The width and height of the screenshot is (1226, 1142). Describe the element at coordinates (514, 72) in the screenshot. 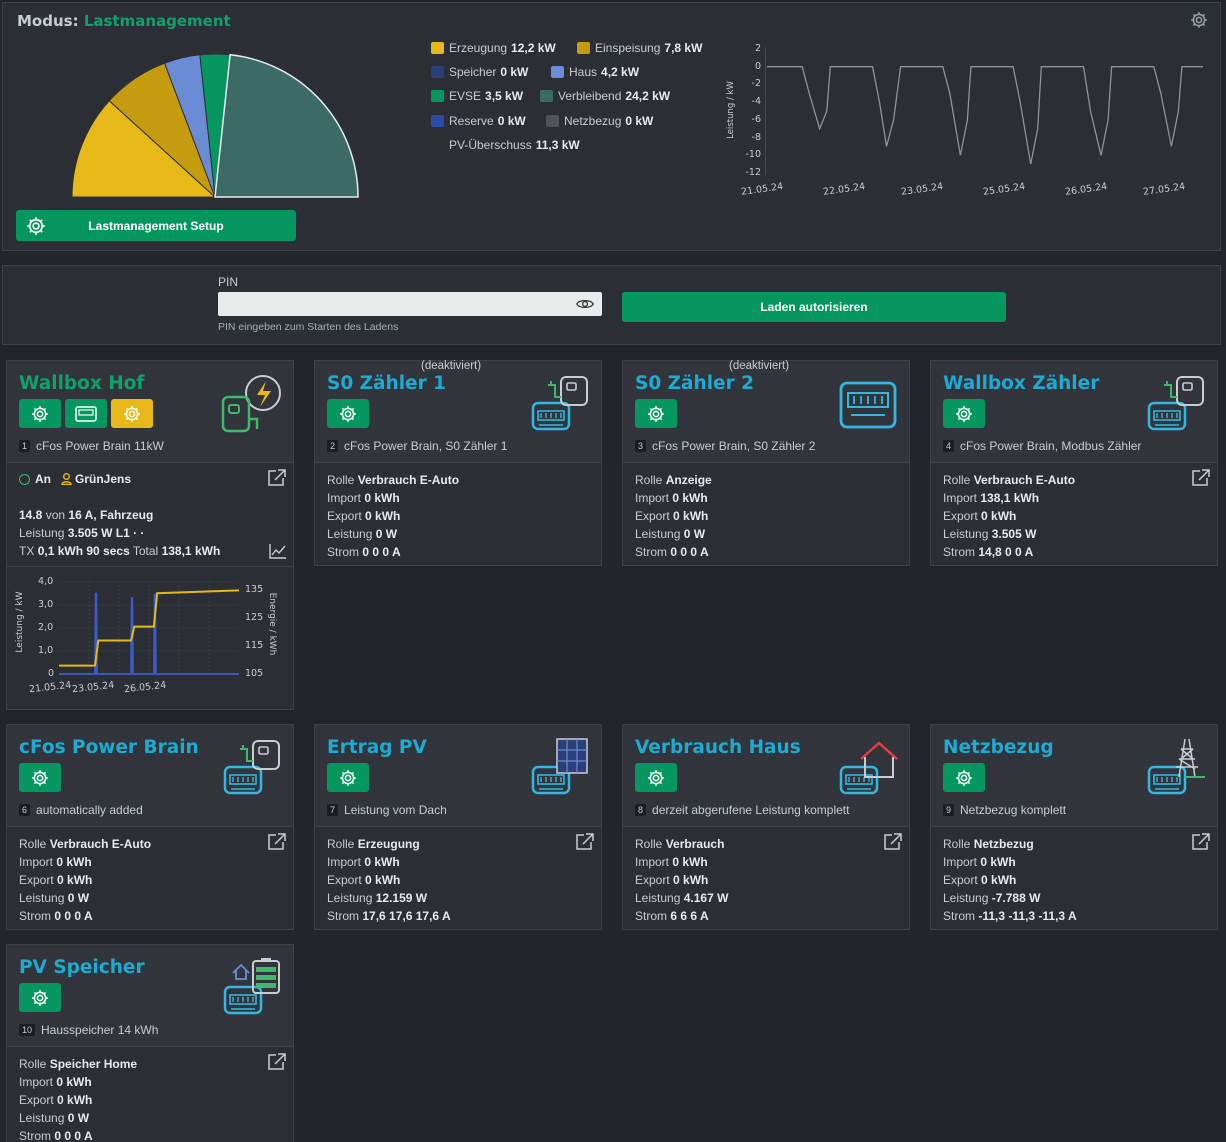

I see `legend-value: 0 kW` at that location.